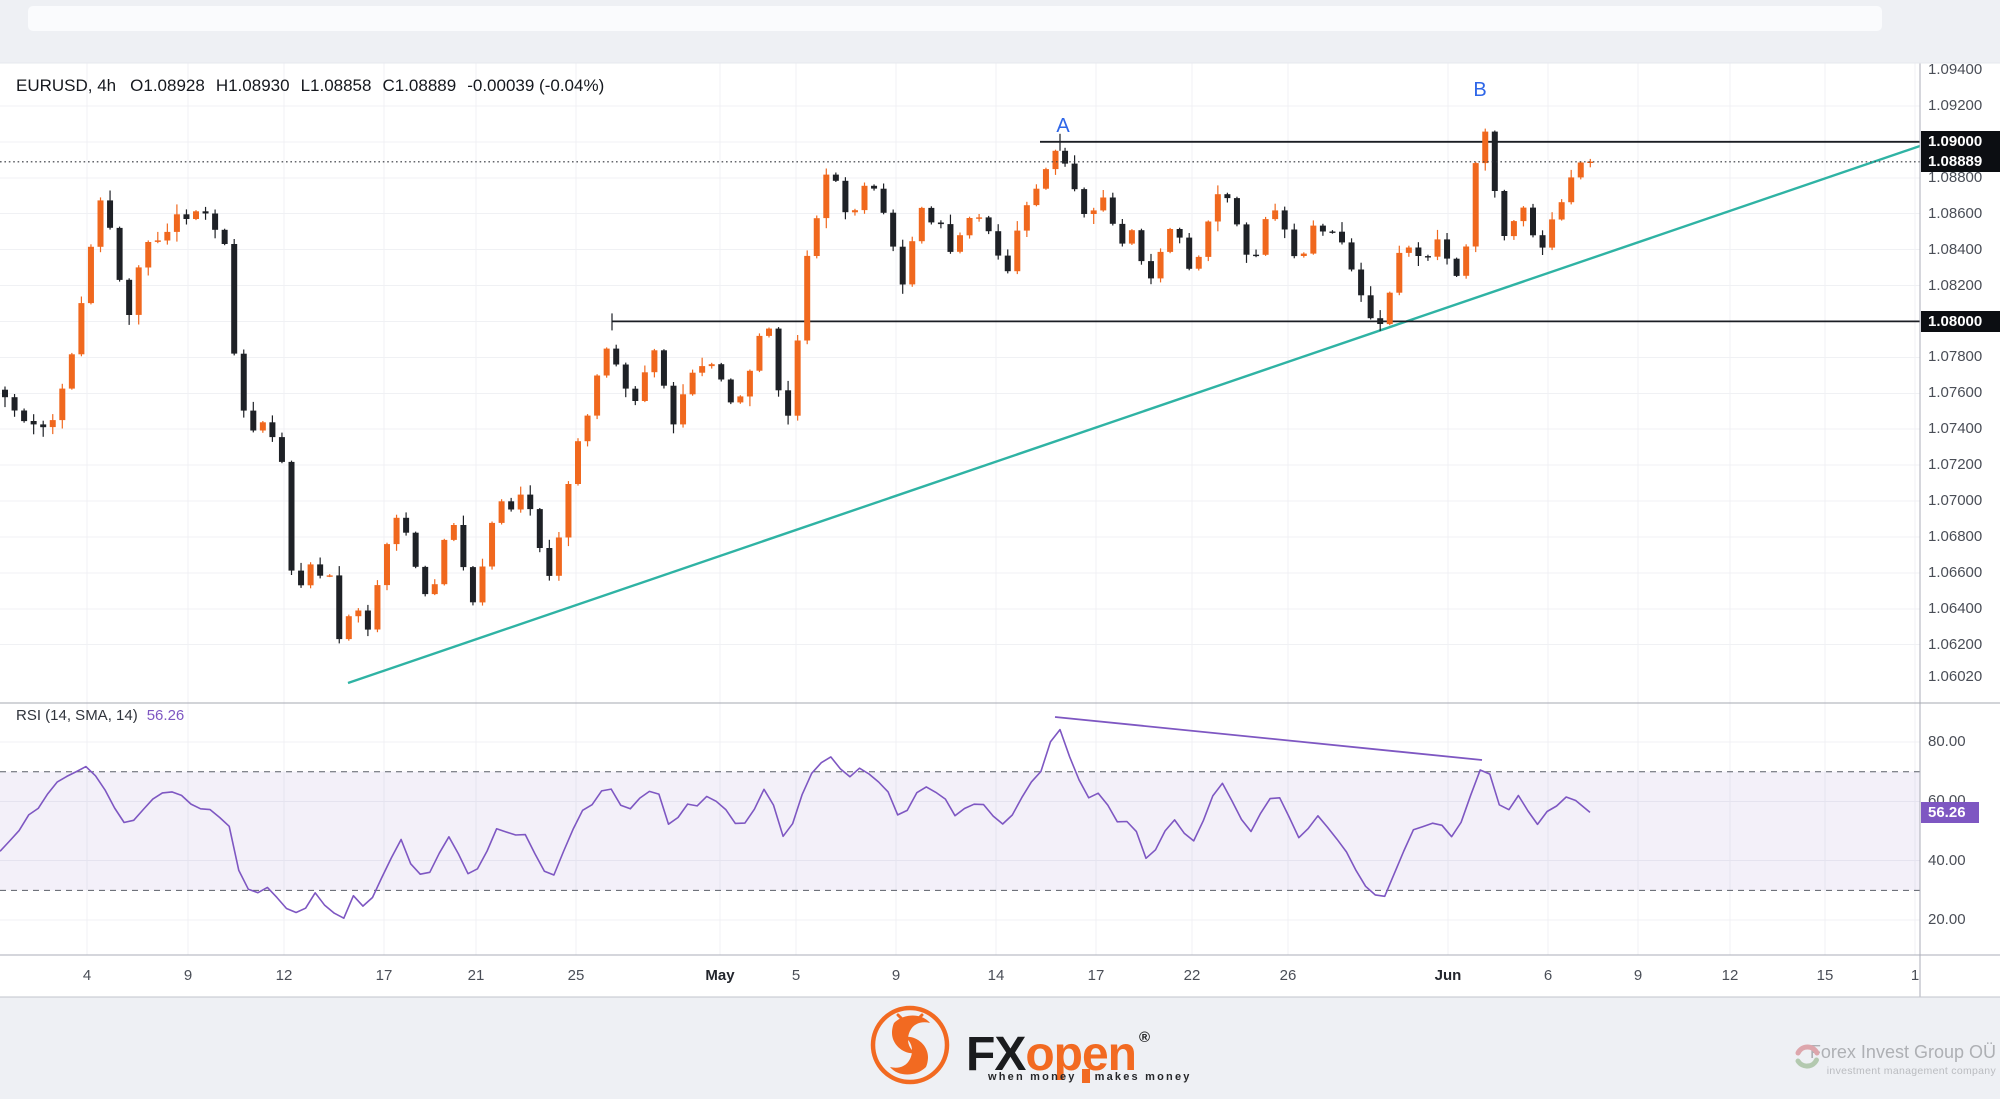  I want to click on rsi-legend: RSI (14, SMA, 14) 56.26, so click(100, 715).